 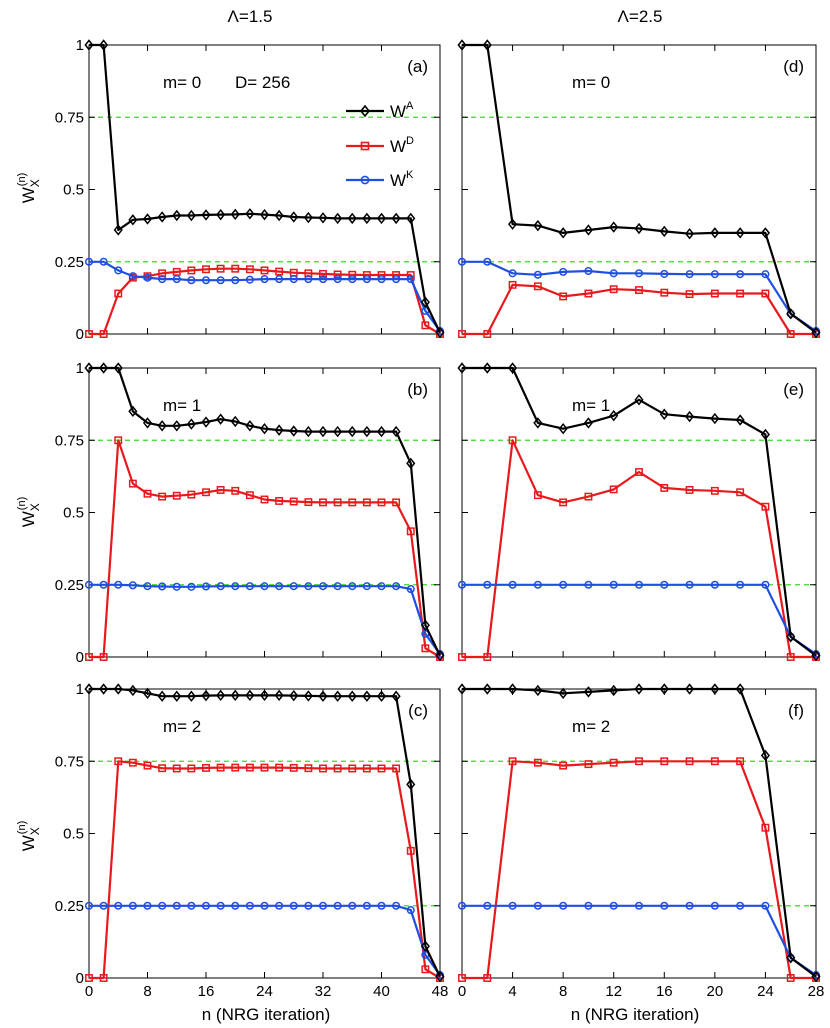 What do you see at coordinates (639, 189) in the screenshot?
I see `panel-d: (d) m= 0` at bounding box center [639, 189].